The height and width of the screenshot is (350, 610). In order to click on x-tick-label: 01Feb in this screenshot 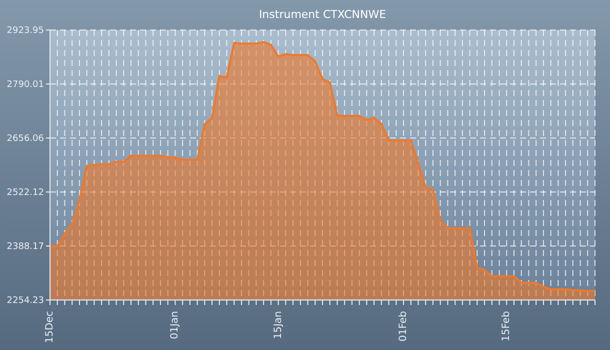, I will do `click(404, 326)`.